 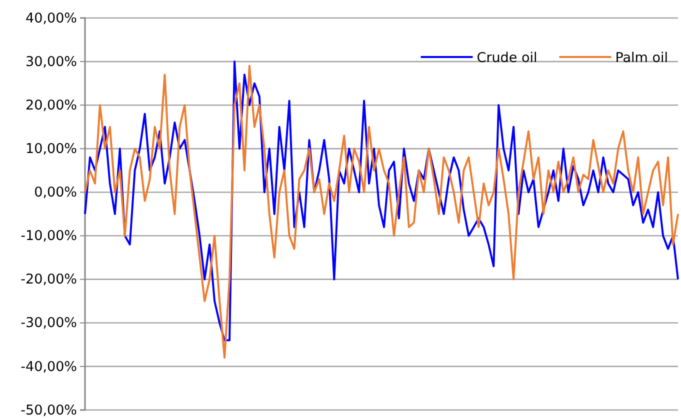 What do you see at coordinates (507, 58) in the screenshot?
I see `legend-label: Crude oil` at bounding box center [507, 58].